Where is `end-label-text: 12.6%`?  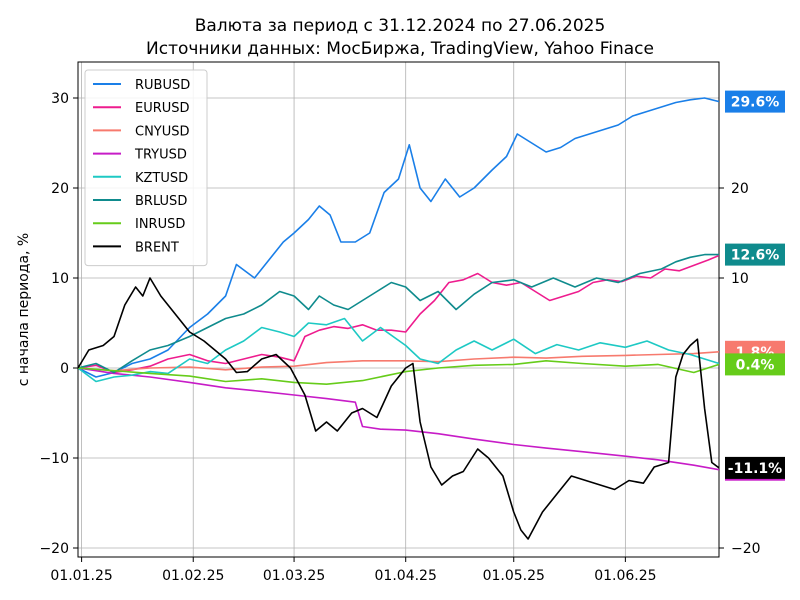
end-label-text: 12.6% is located at coordinates (755, 256).